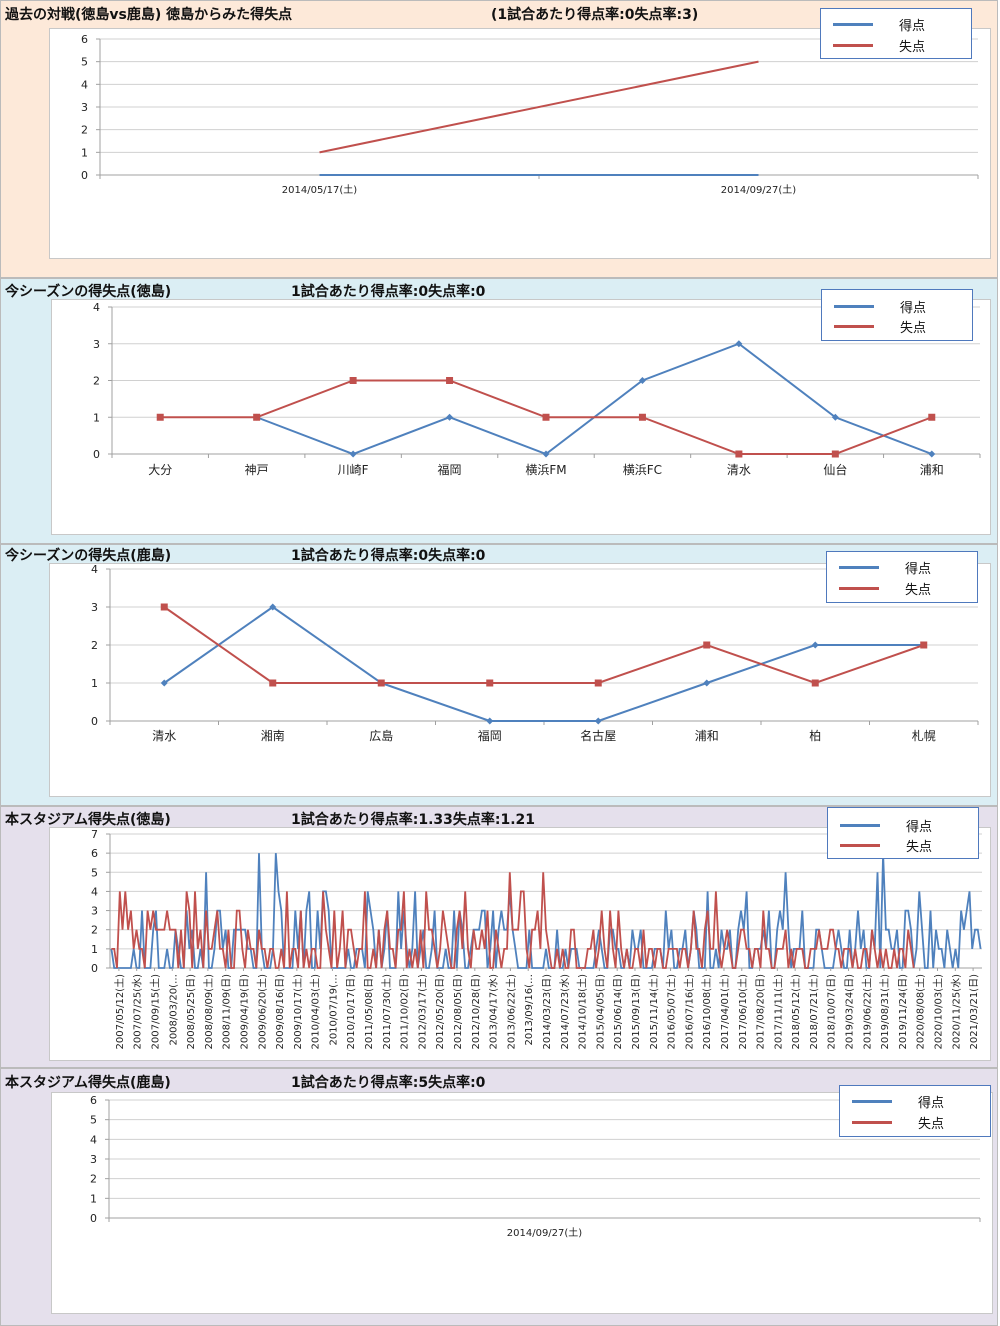  What do you see at coordinates (956, 1012) in the screenshot?
I see `x-tick-label: 2020/11/25(水)` at bounding box center [956, 1012].